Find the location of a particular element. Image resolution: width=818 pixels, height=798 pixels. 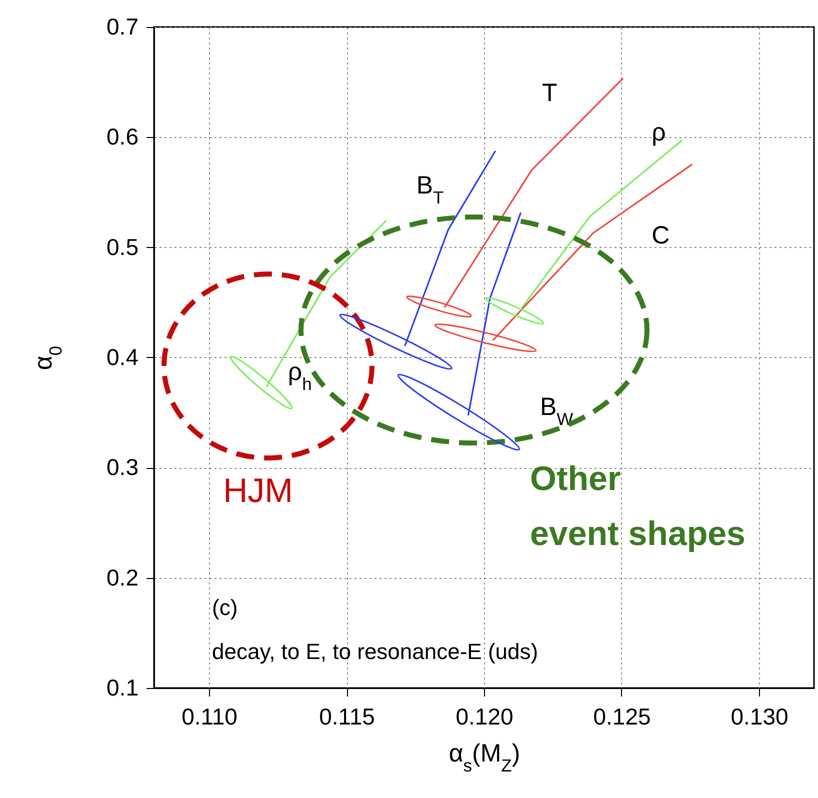

x-tick-label: 0.130 is located at coordinates (759, 717).